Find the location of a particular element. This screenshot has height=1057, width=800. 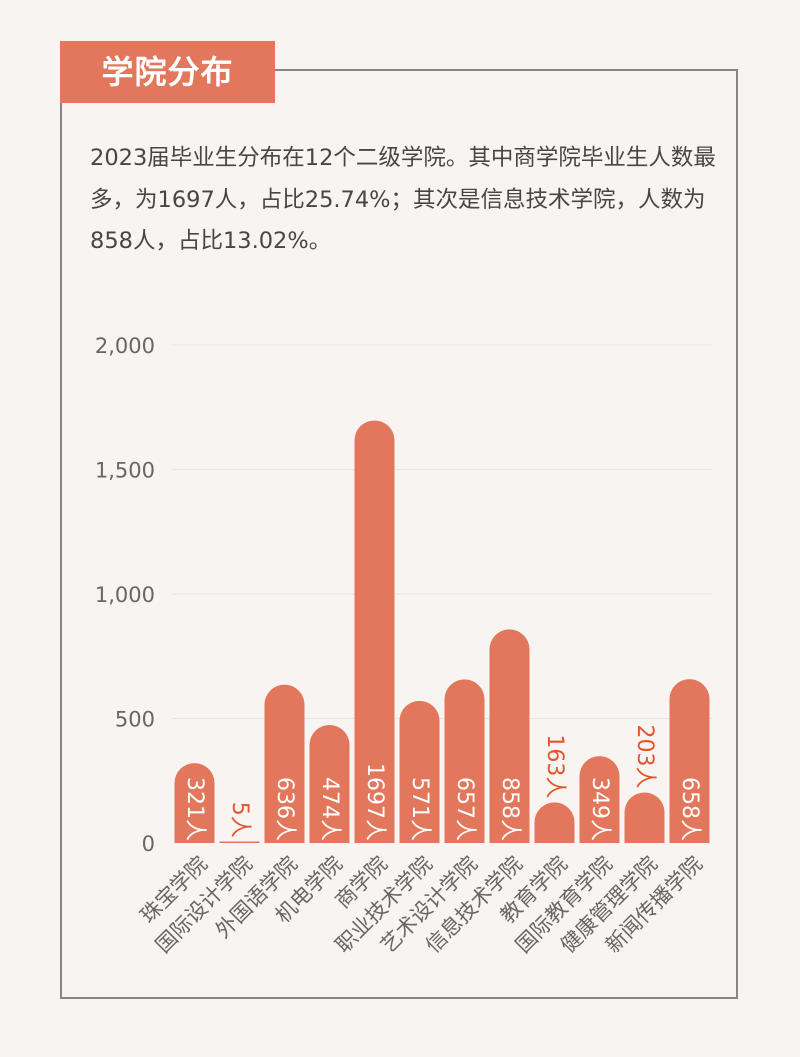

section-title: 学院分布 is located at coordinates (167, 72).